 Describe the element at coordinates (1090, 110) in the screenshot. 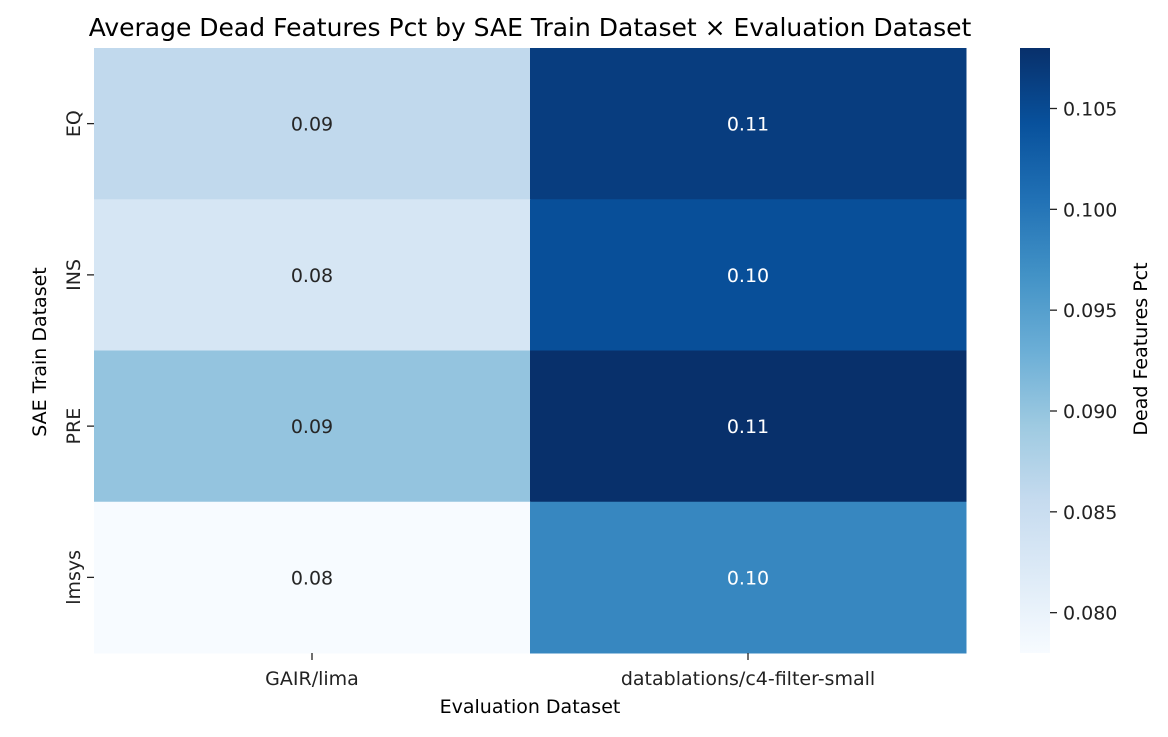

I see `colorbar-tick-label: 0.105` at that location.